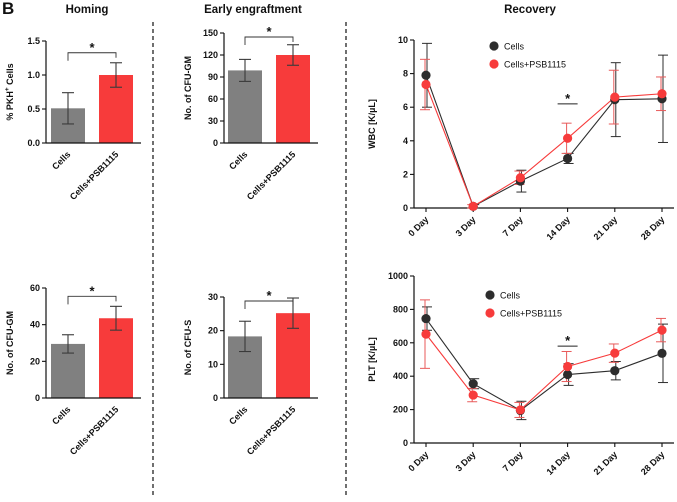 This screenshot has width=677, height=502. I want to click on plt-x-tick-label: 28 Day, so click(653, 463).